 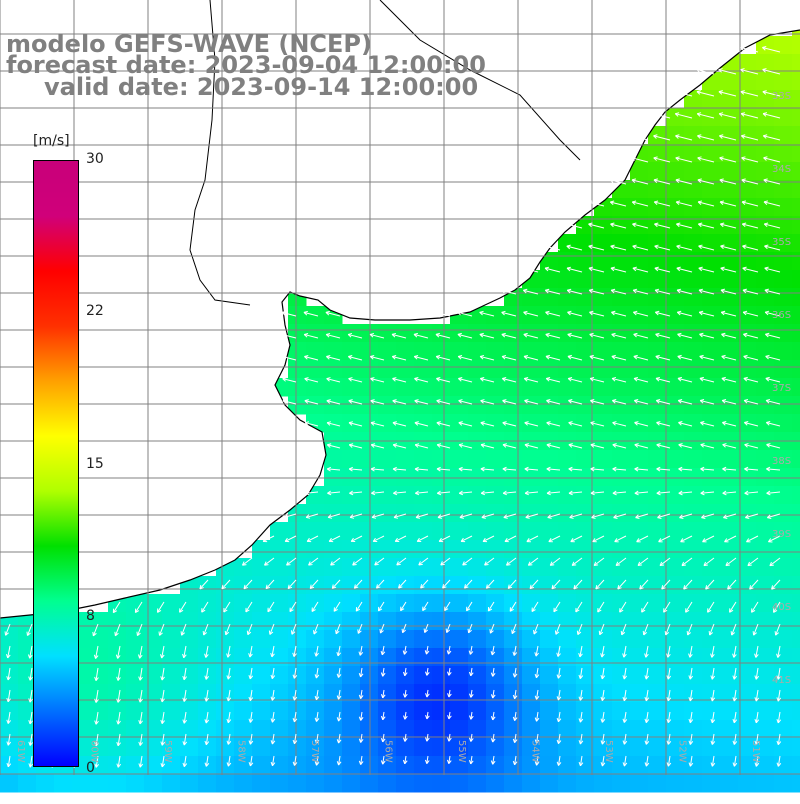 What do you see at coordinates (95, 159) in the screenshot?
I see `colorbar-tick-30: 30` at bounding box center [95, 159].